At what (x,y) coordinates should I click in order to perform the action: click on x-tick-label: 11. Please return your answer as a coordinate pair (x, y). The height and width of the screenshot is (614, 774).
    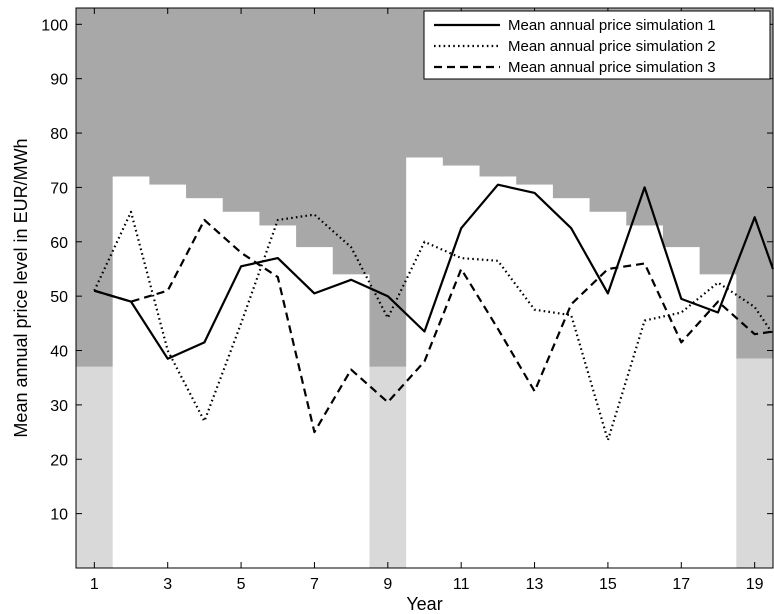
    Looking at the image, I should click on (461, 584).